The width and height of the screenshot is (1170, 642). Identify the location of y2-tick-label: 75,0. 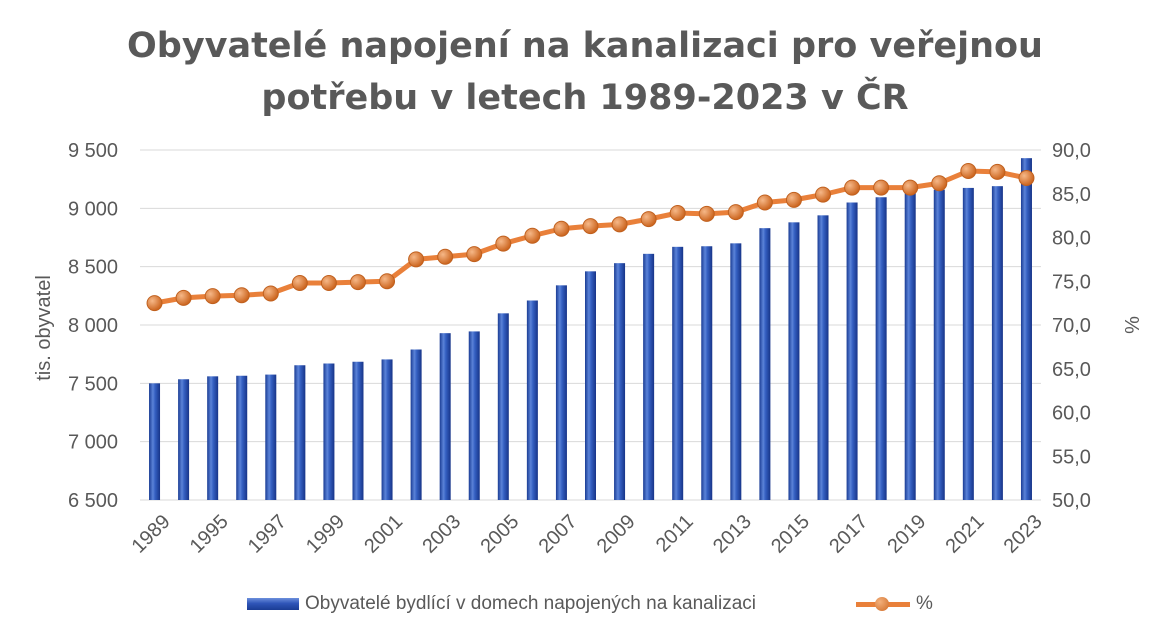
(1071, 282).